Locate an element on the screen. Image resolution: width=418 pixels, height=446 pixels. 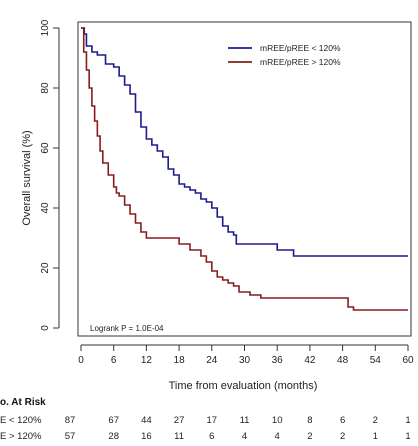
x-axis: 0 6 12 18 24 30 36 42 48 54 60 is located at coordinates (246, 355).